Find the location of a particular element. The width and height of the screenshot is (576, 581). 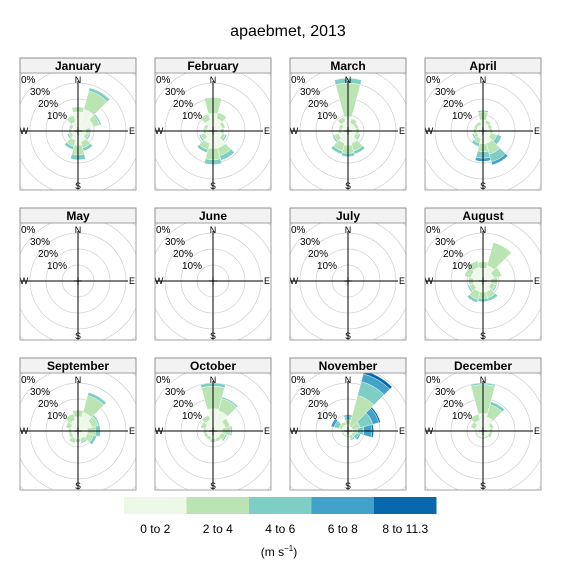

panel-june: N S E W 10%20%30%0% June is located at coordinates (213, 274).